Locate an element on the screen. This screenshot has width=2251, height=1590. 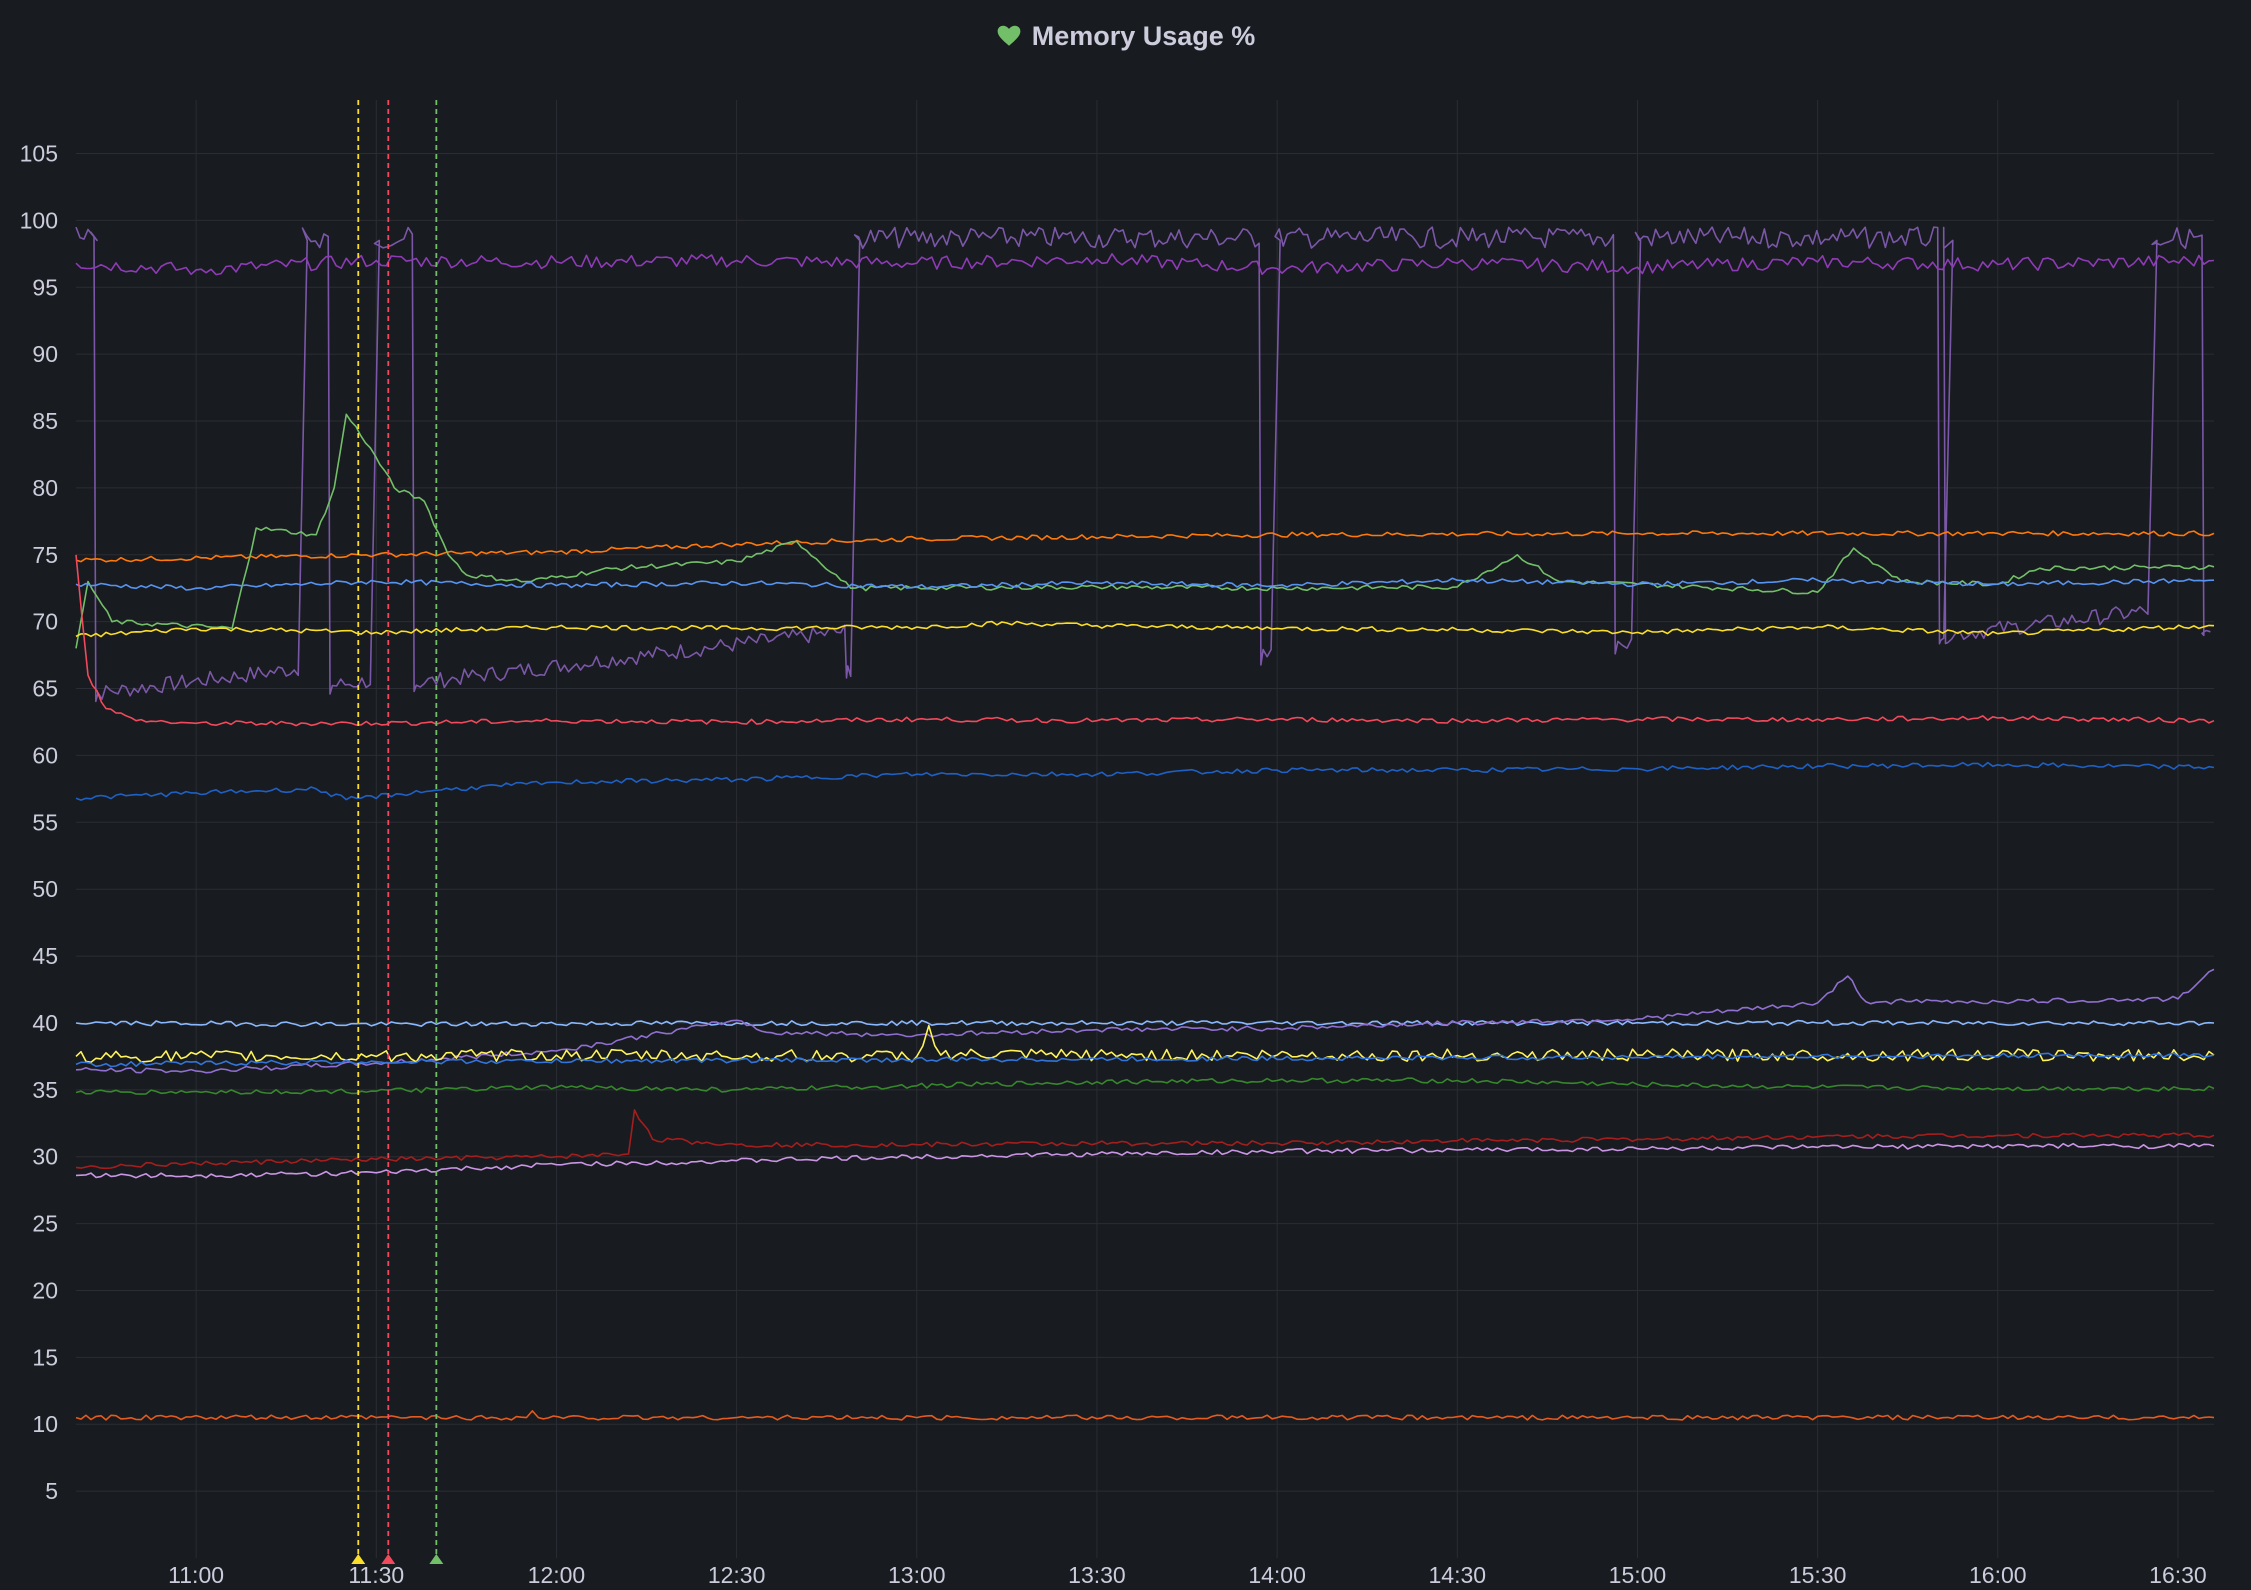
x-tick-label: 14:30 is located at coordinates (1458, 1575).